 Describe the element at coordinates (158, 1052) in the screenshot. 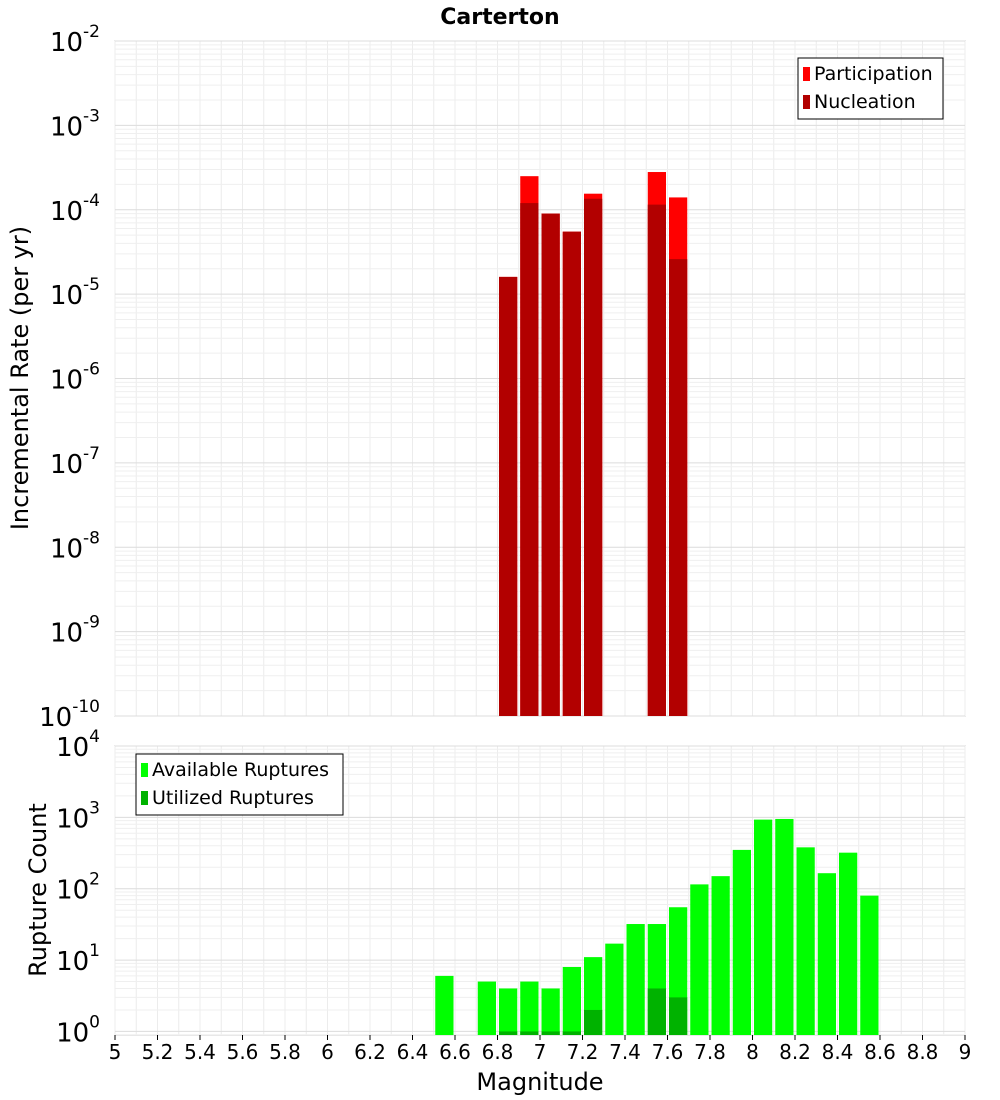

I see `x-tick-label: 5.2` at that location.